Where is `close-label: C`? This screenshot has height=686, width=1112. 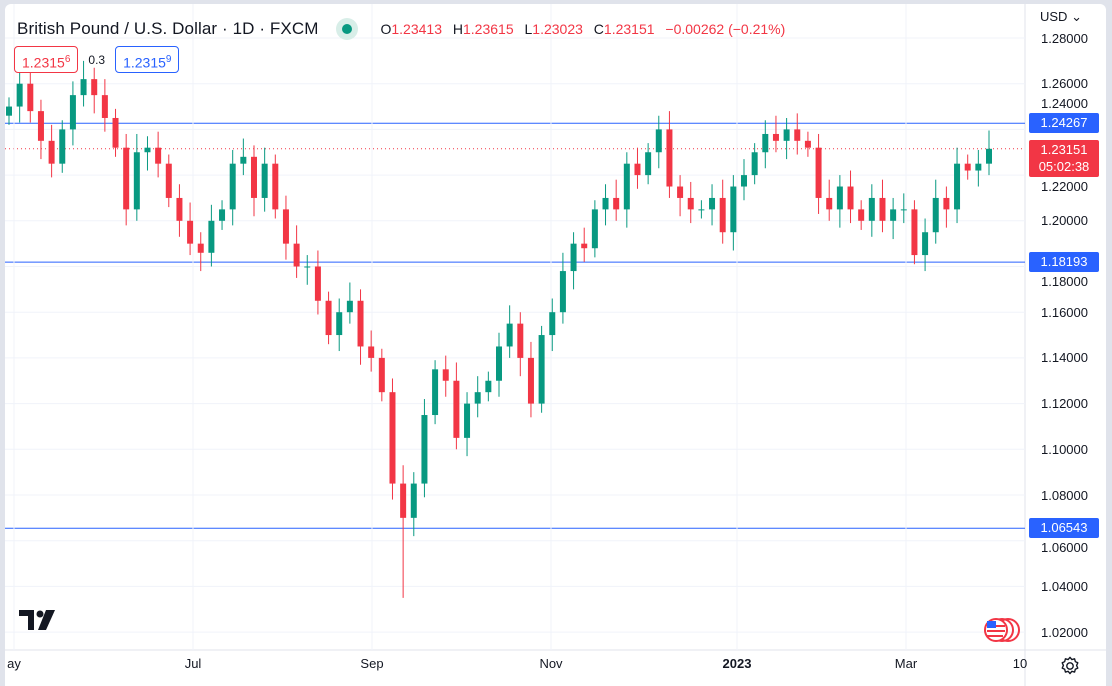 close-label: C is located at coordinates (598, 29).